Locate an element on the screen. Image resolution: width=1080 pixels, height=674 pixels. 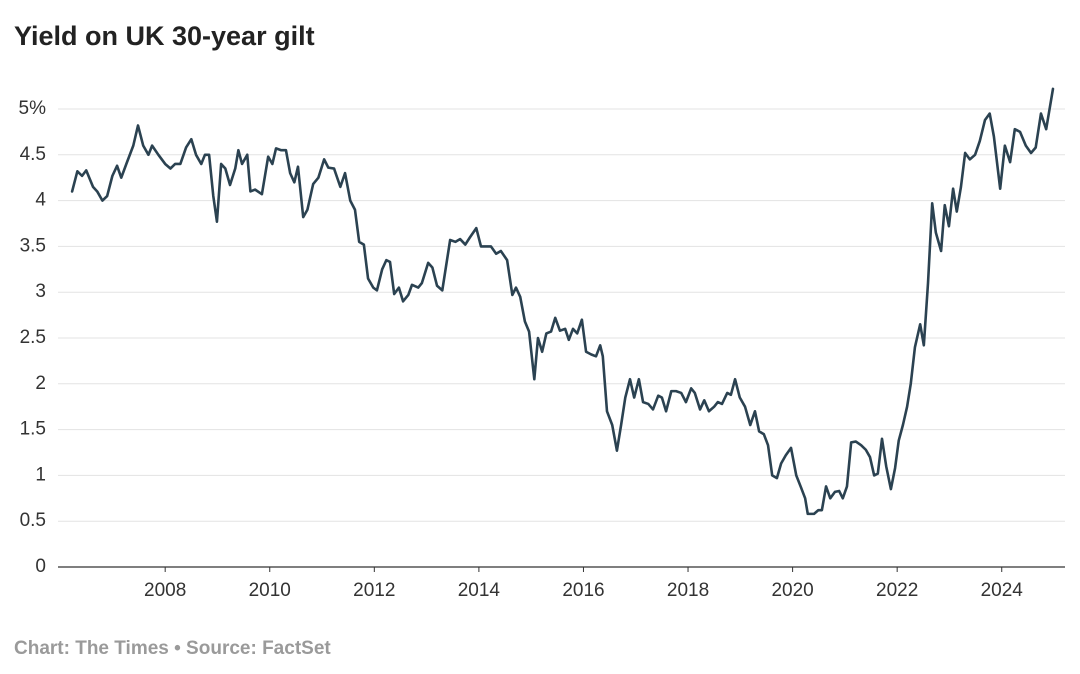
y-tick-label: 3 is located at coordinates (40, 291).